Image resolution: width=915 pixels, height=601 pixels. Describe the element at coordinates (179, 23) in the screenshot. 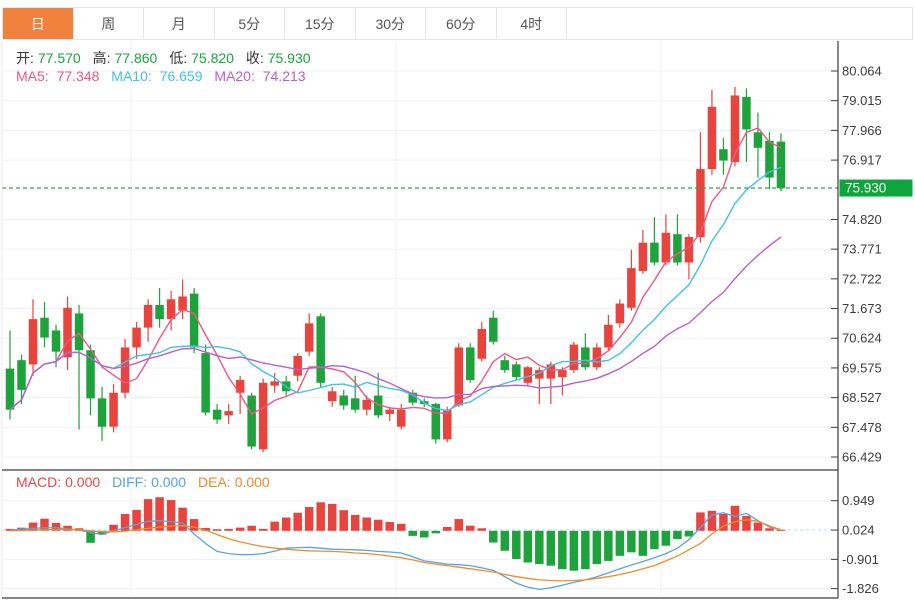

I see `tab-month: 月` at that location.